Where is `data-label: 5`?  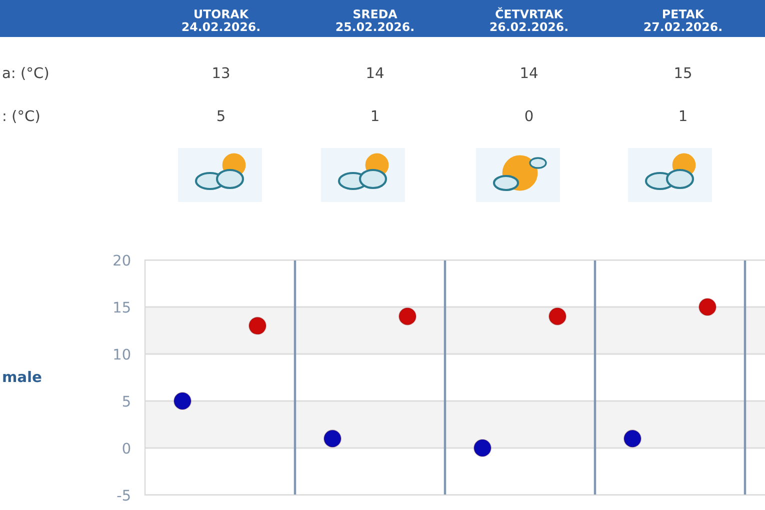
data-label: 5 is located at coordinates (220, 116).